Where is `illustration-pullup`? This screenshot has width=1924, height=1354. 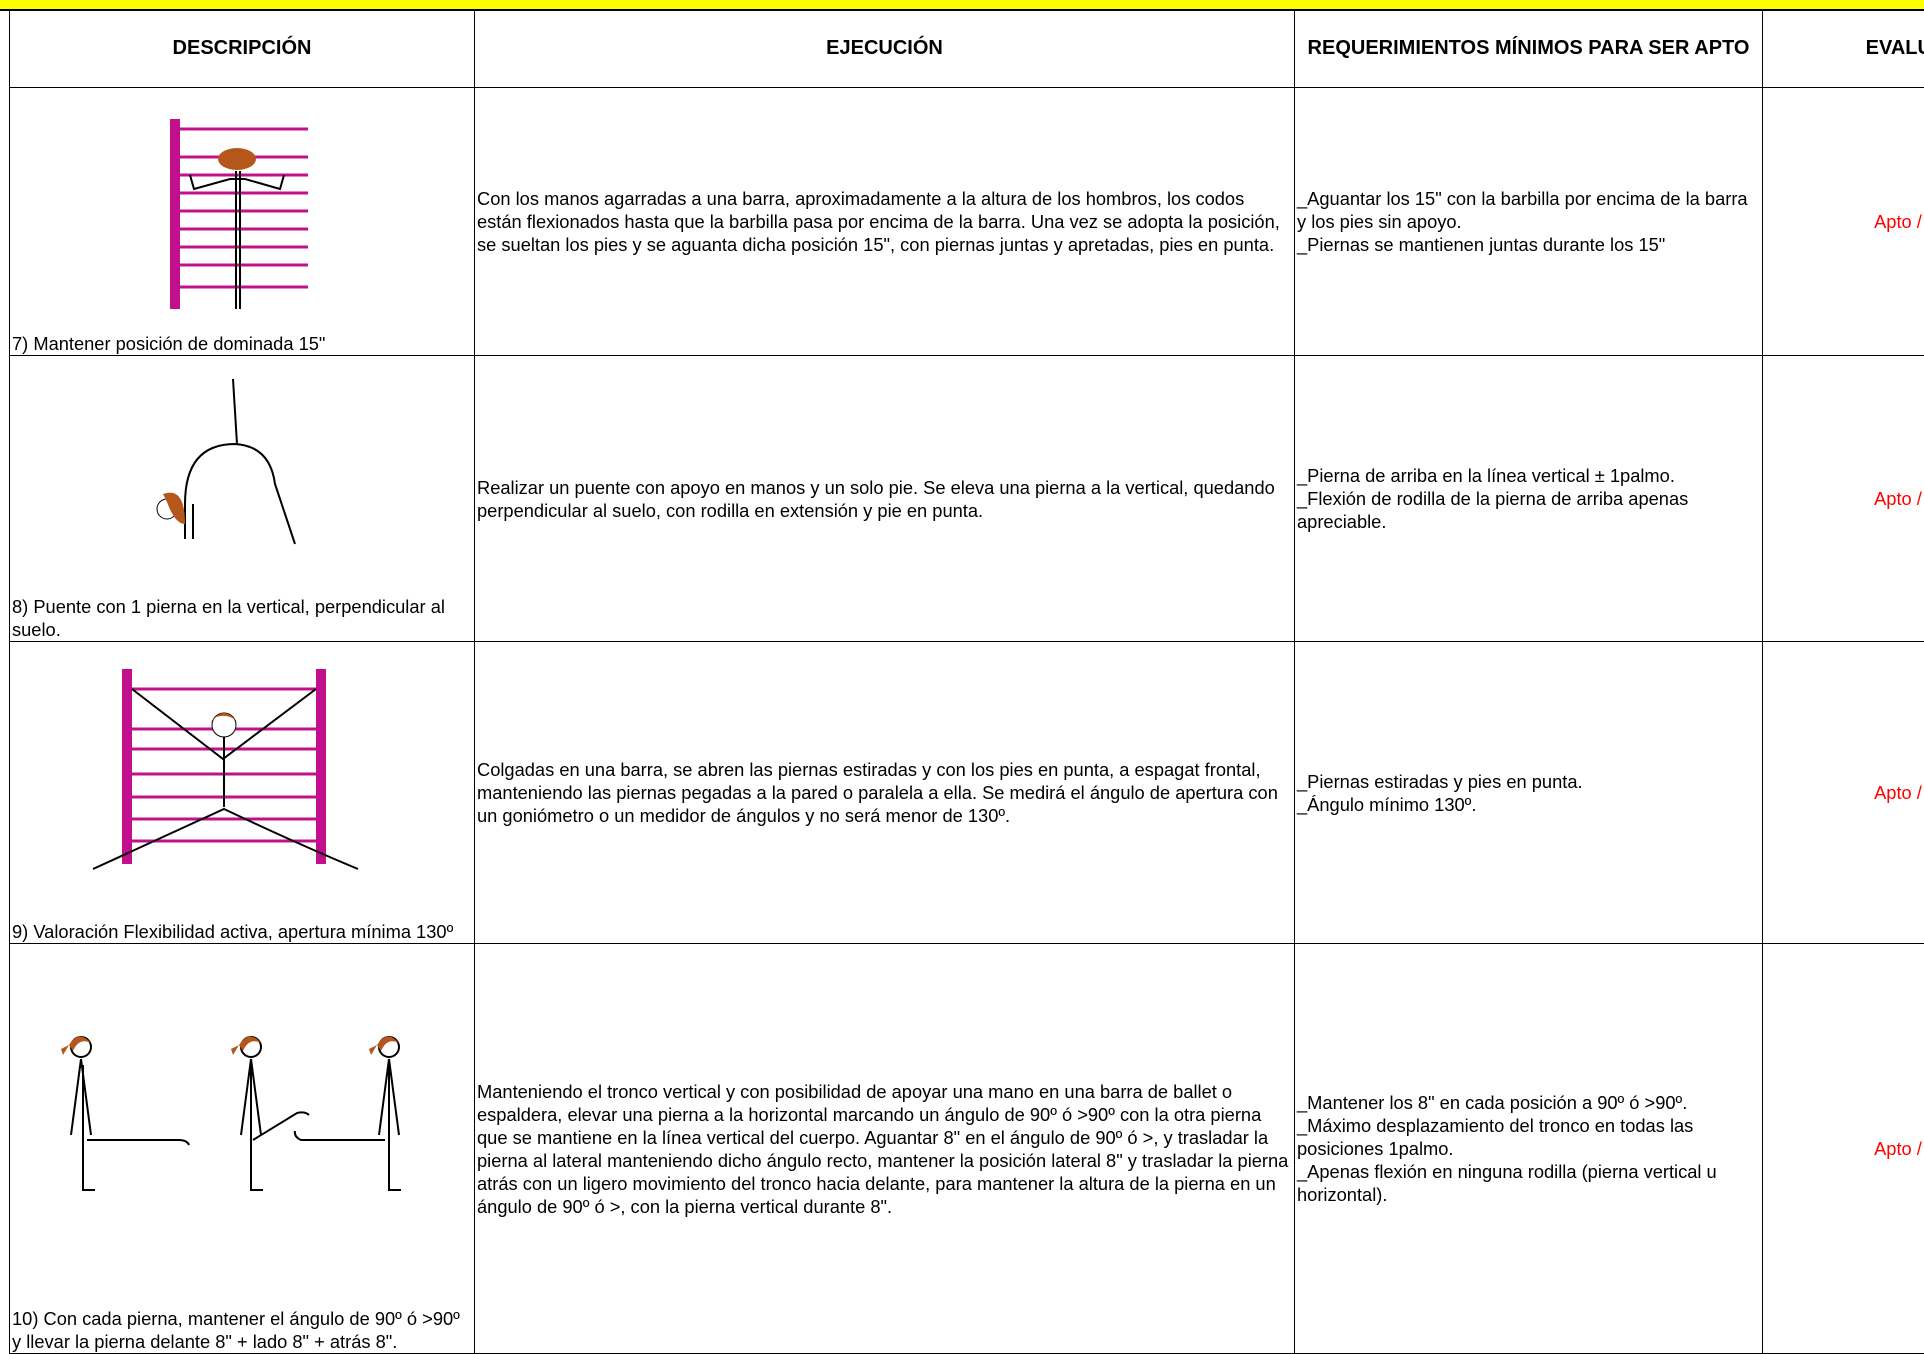
illustration-pullup is located at coordinates (239, 214).